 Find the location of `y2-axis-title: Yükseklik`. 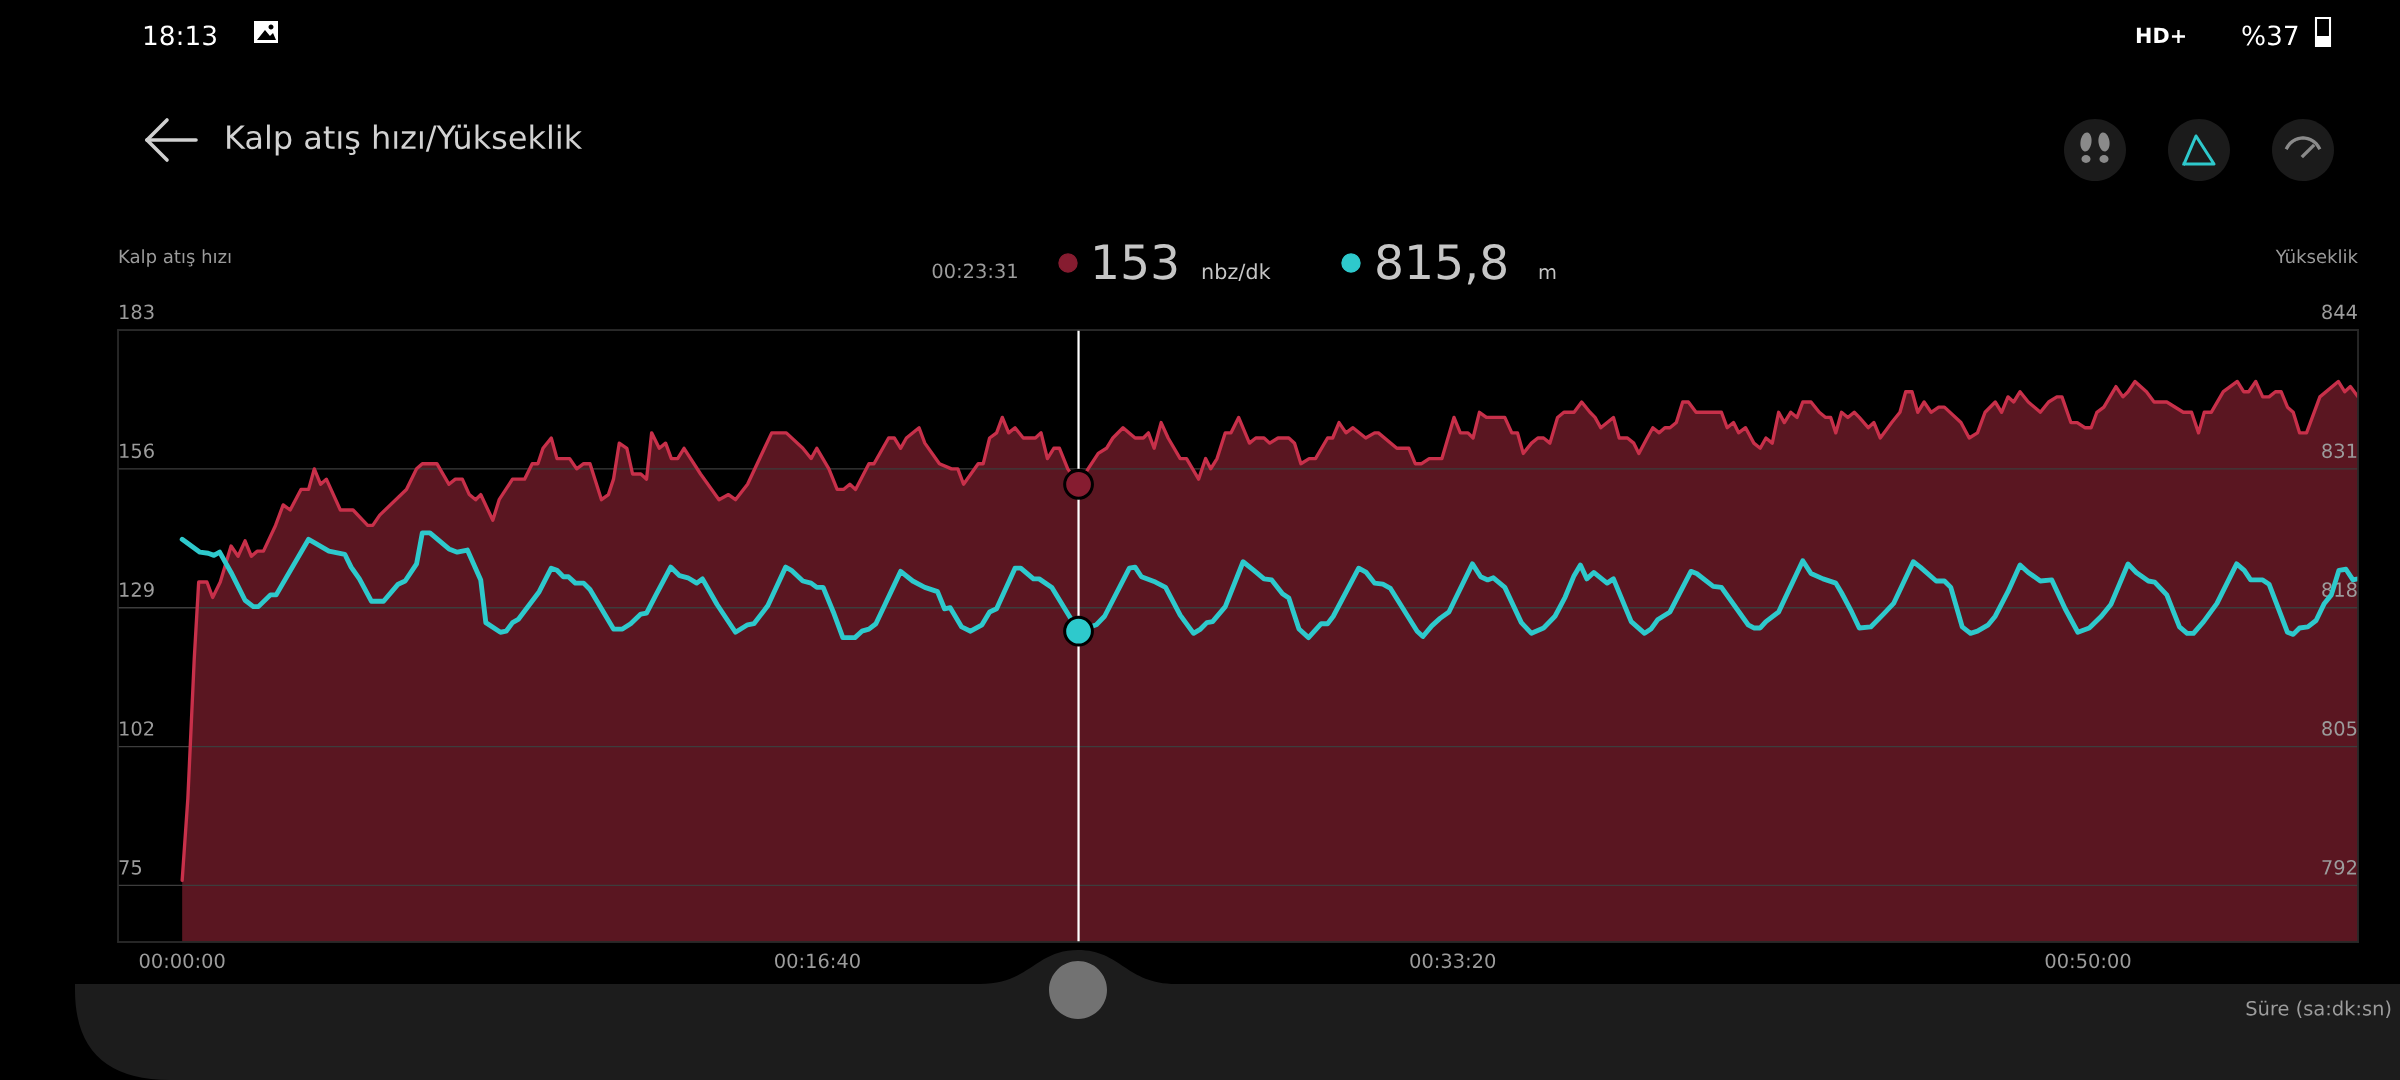

y2-axis-title: Yükseklik is located at coordinates (2316, 256).